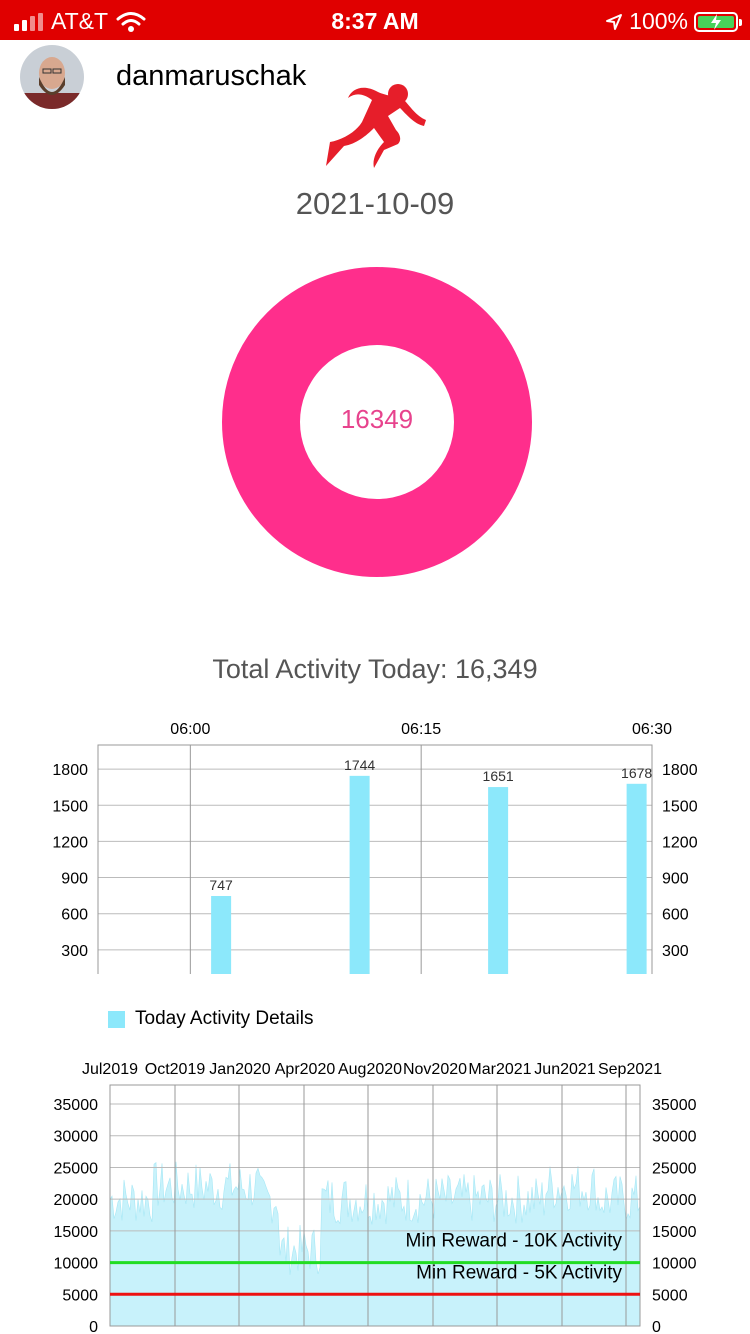 The image size is (750, 1334). Describe the element at coordinates (519, 1272) in the screenshot. I see `reference-line-label: Min Reward - 5K Activity` at that location.